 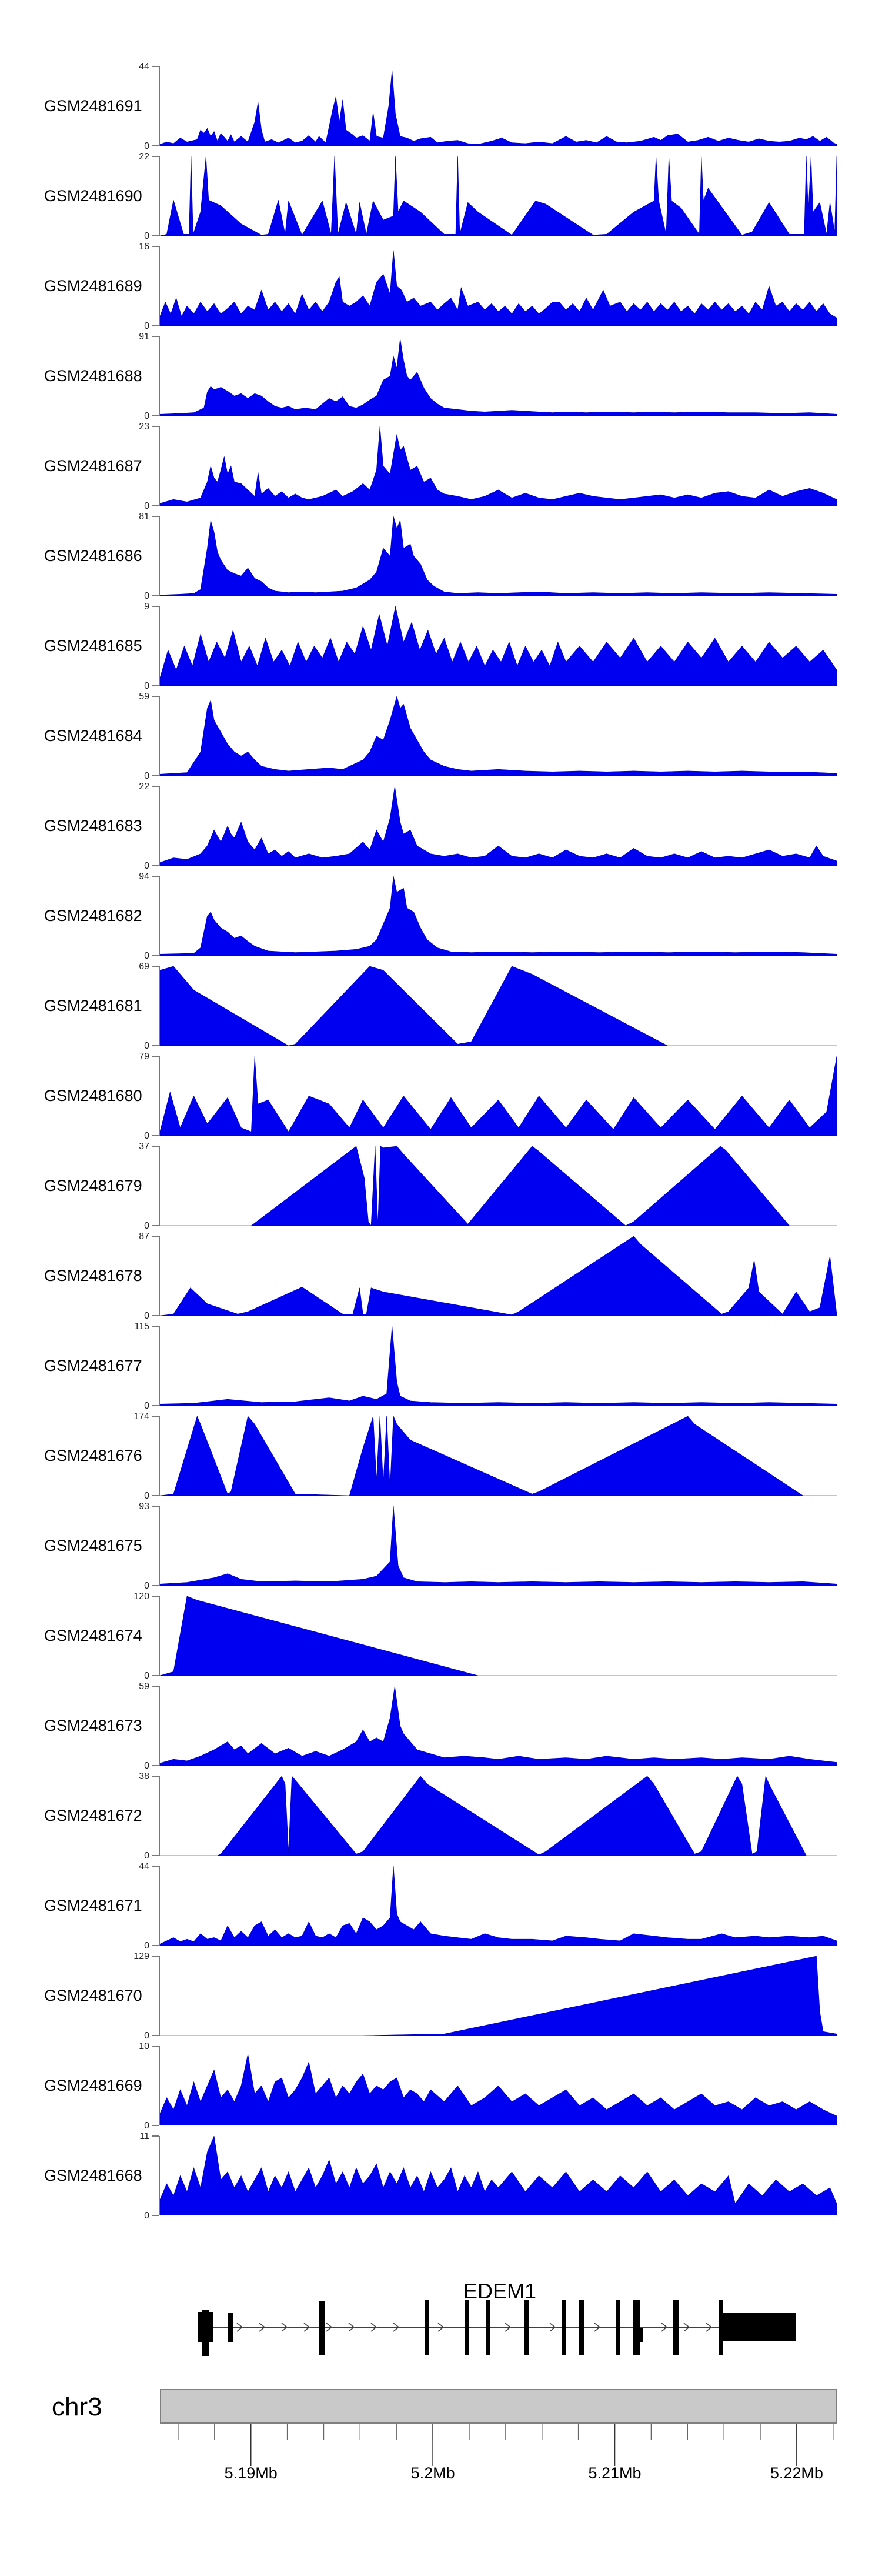 I want to click on track-y-axis: 120 0, so click(x=146, y=1636).